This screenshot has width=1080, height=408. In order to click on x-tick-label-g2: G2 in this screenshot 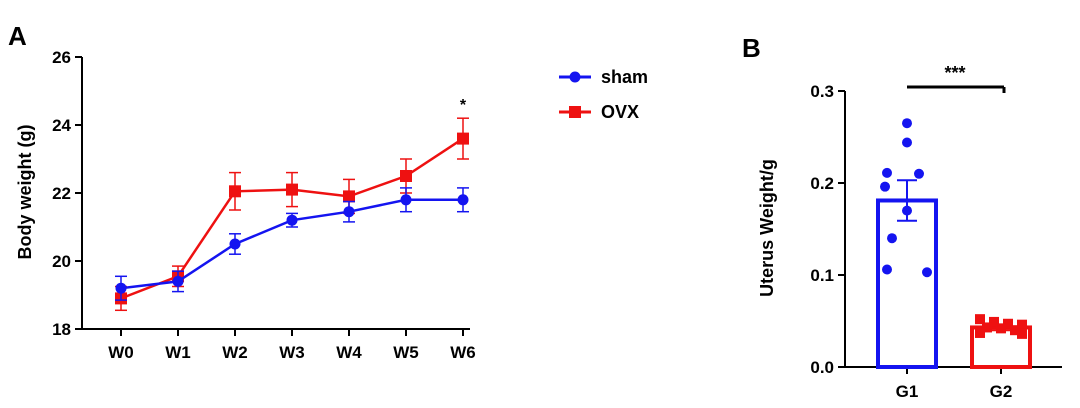, I will do `click(1001, 391)`.